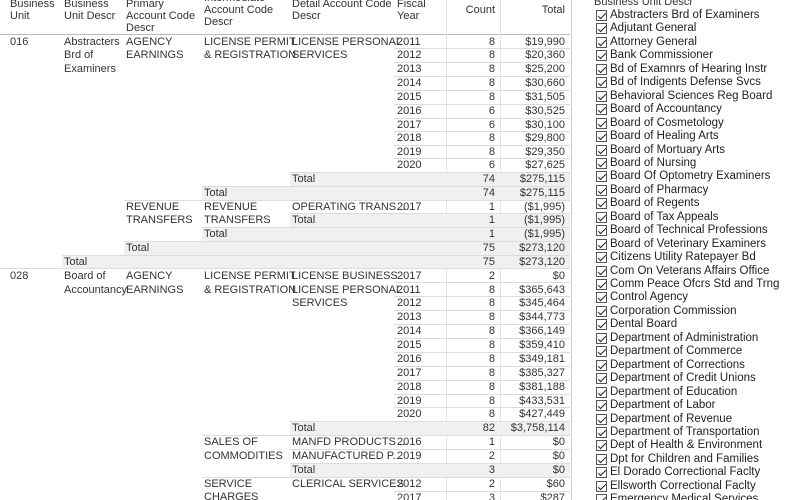 The width and height of the screenshot is (800, 500). What do you see at coordinates (678, 15) in the screenshot?
I see `filter-item: Abstracters Brd of Examiners` at bounding box center [678, 15].